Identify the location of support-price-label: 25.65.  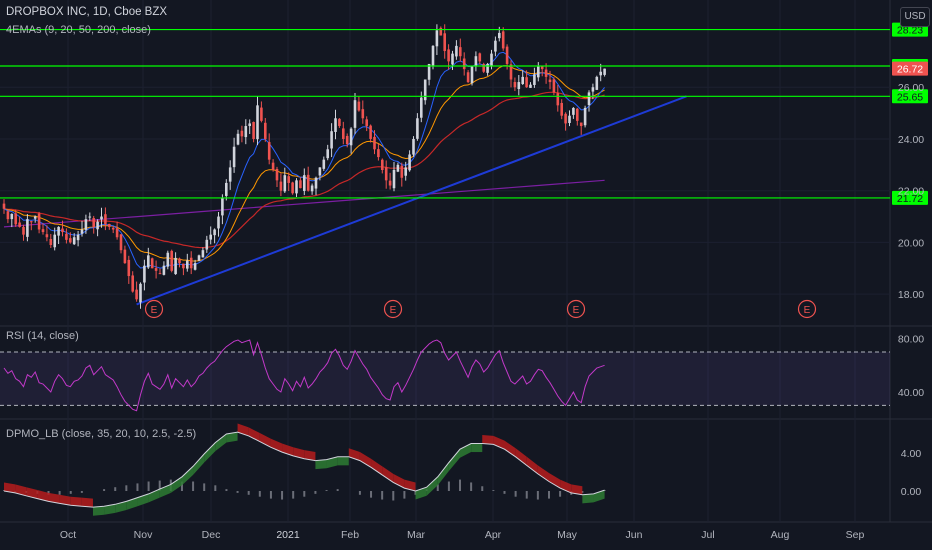
(910, 97).